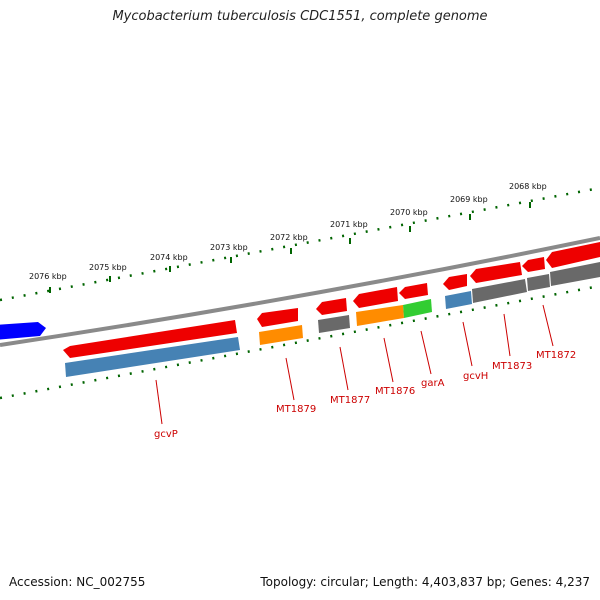  I want to click on kbp-label: 2074 kbp, so click(169, 257).